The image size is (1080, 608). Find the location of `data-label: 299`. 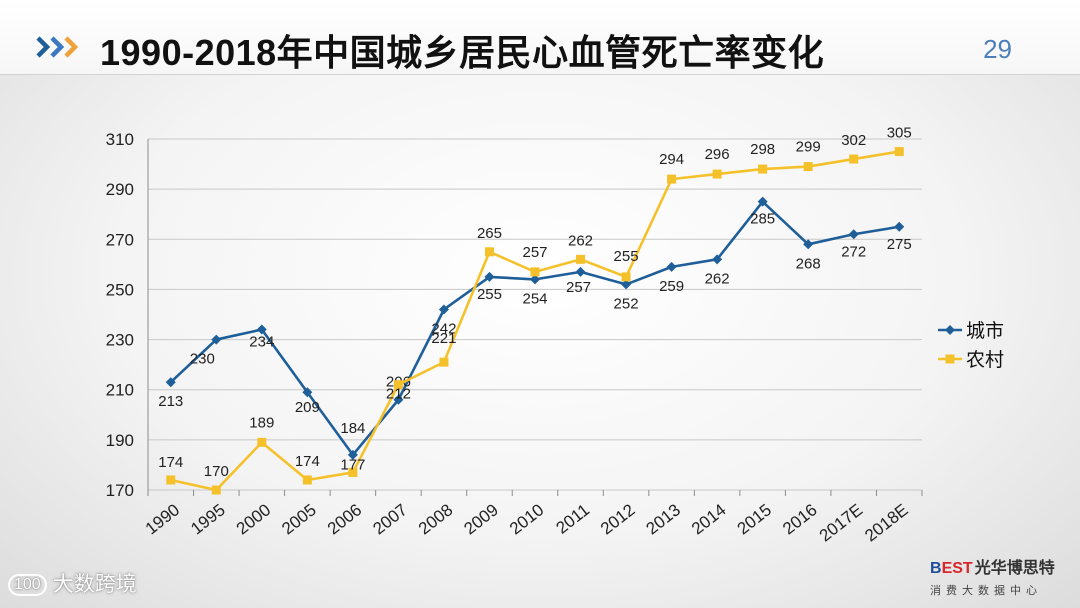

data-label: 299 is located at coordinates (808, 147).